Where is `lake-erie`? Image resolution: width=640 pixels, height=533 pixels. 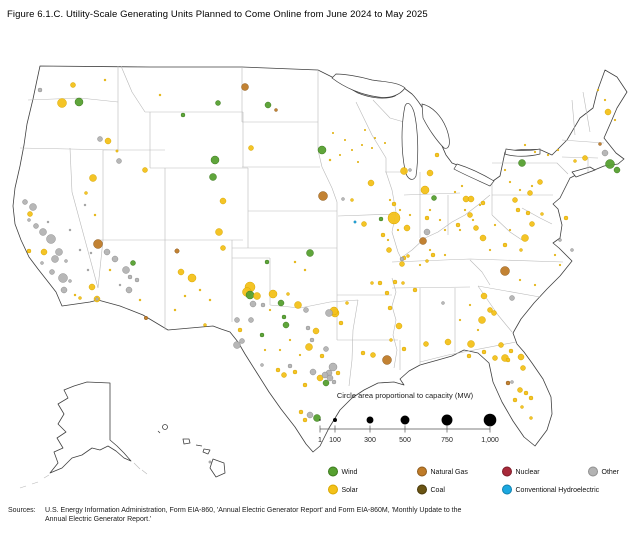 lake-erie is located at coordinates (474, 175).